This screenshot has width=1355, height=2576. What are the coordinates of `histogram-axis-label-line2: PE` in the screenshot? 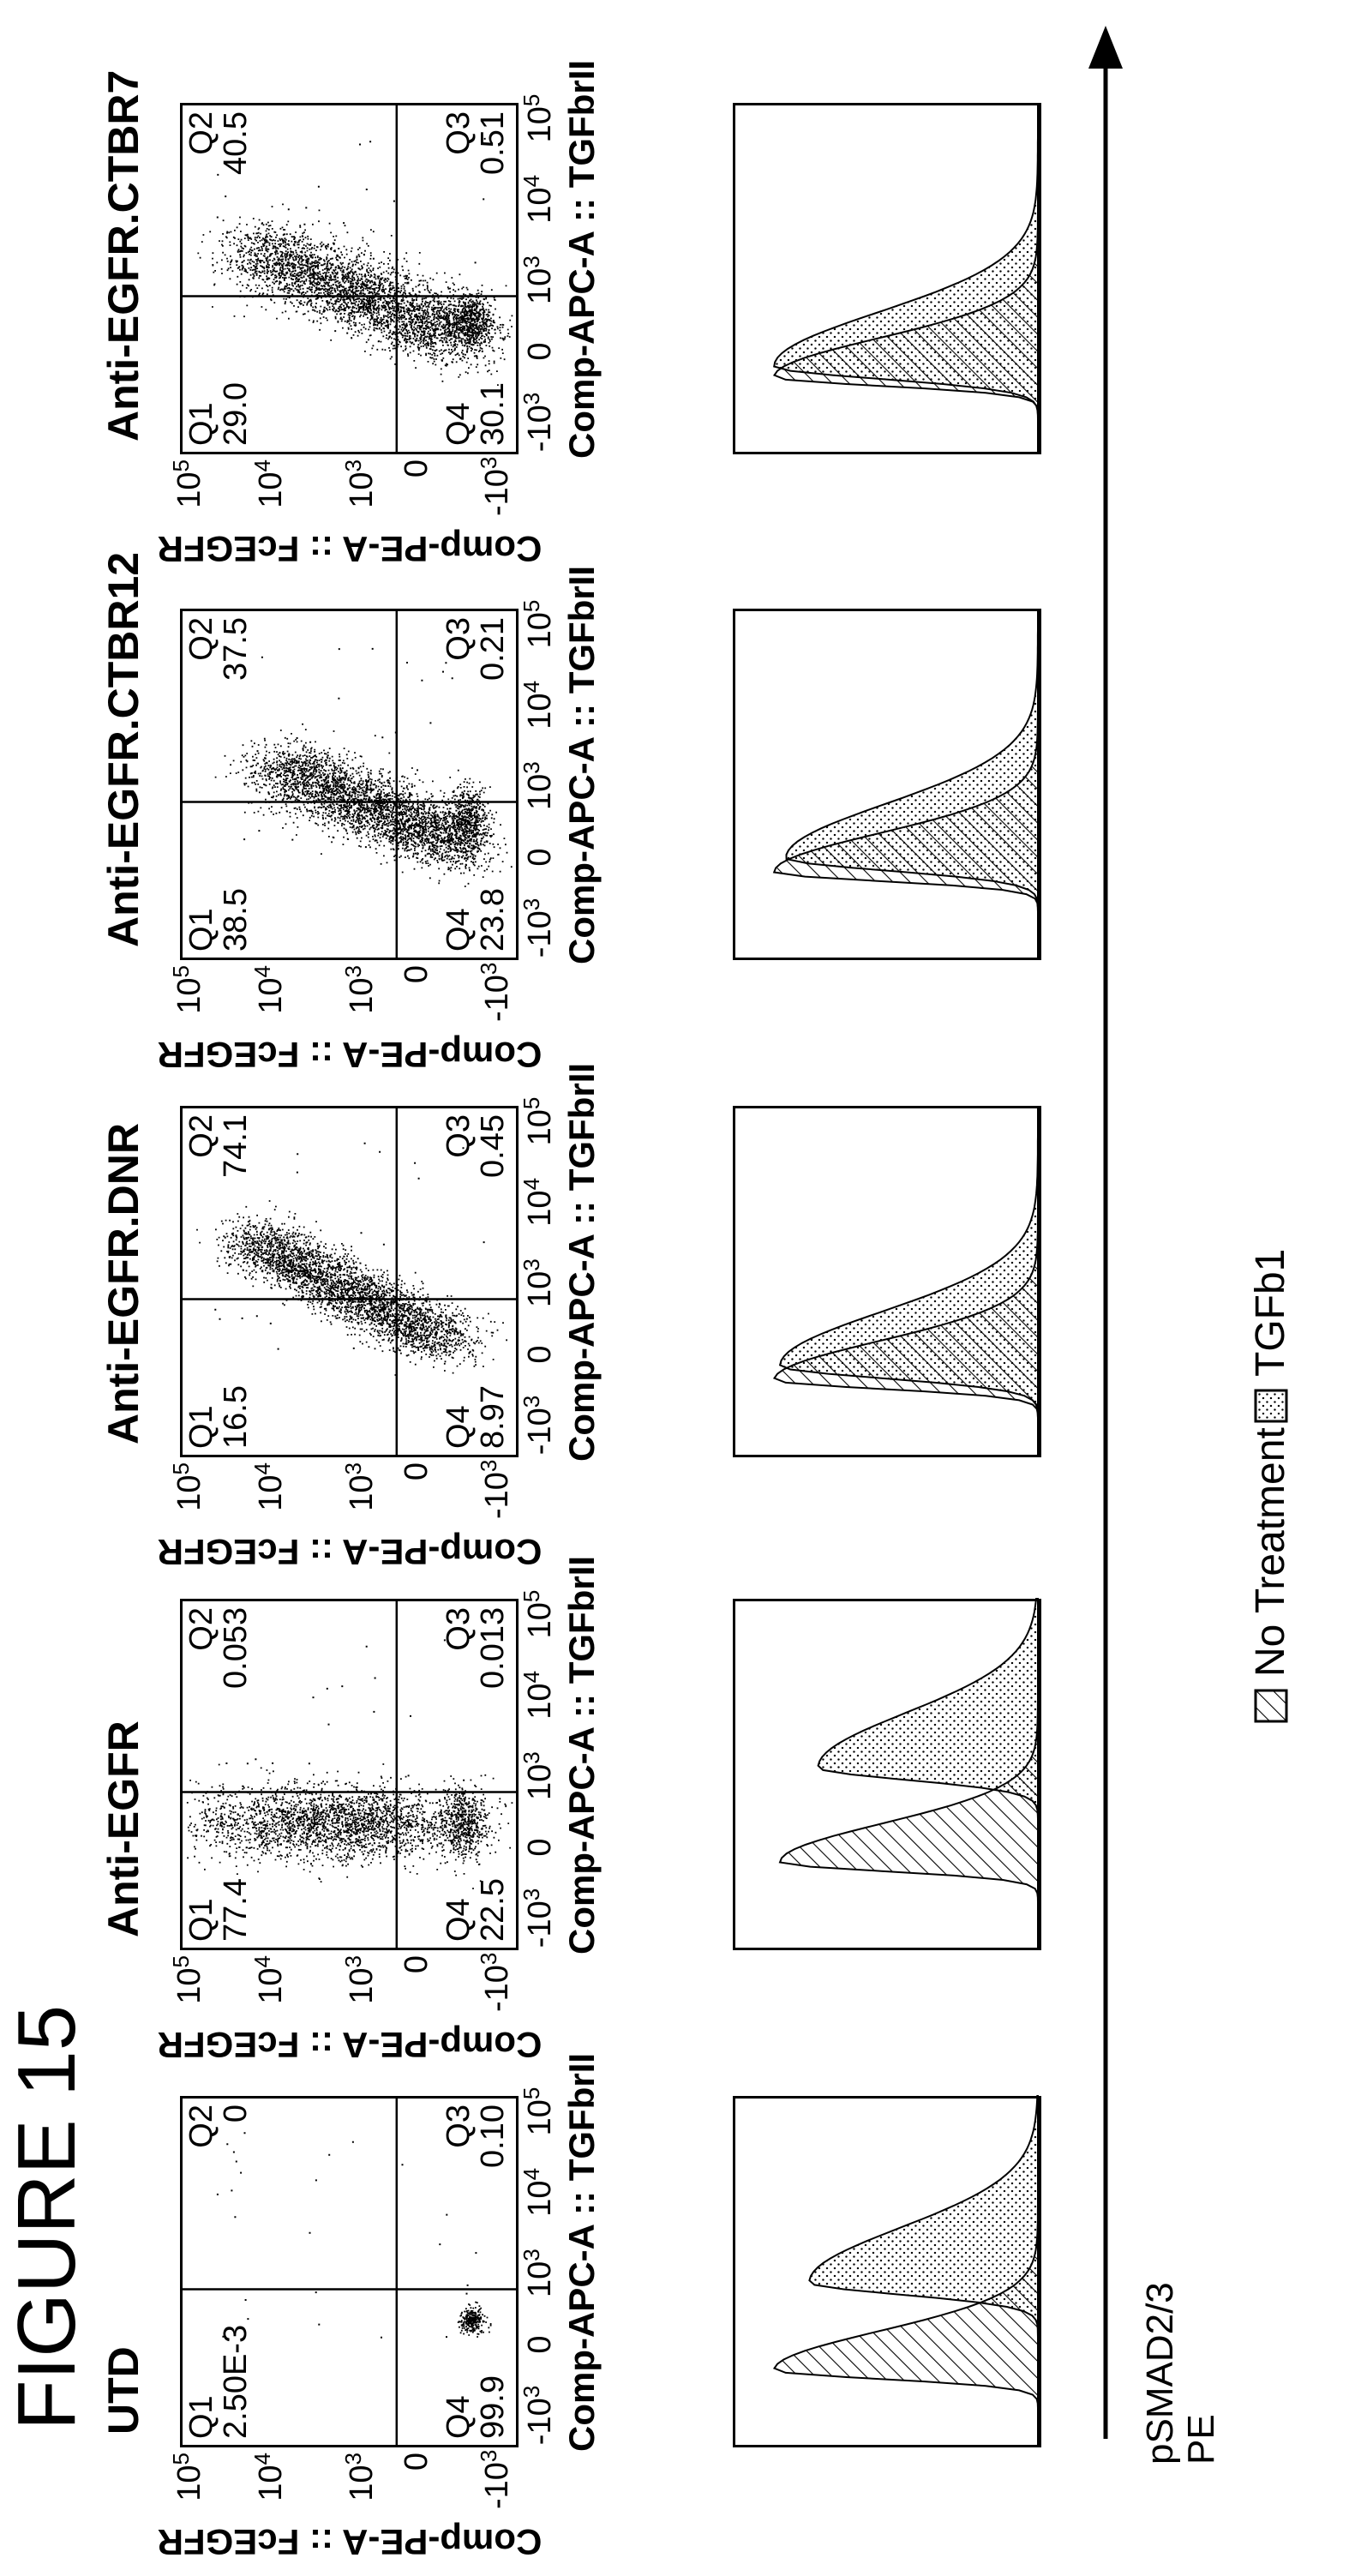 It's located at (1201, 2439).